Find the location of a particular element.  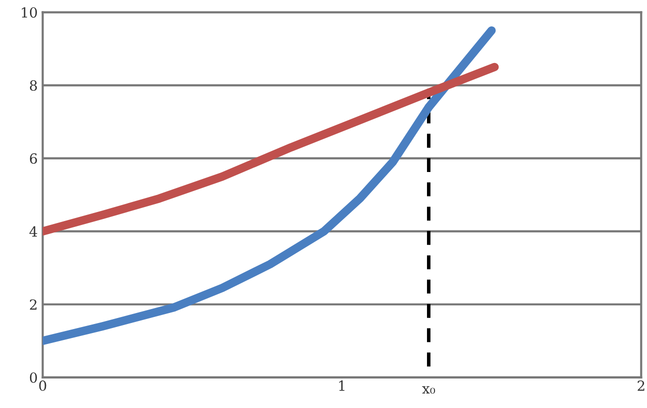

x-tick-label: 2 is located at coordinates (641, 385).